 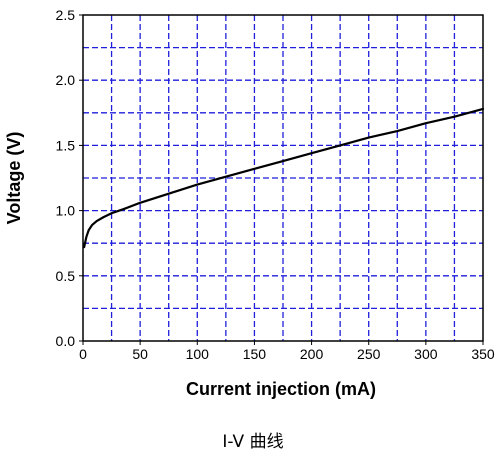 I want to click on x-tick-label-1: 50, so click(x=140, y=354).